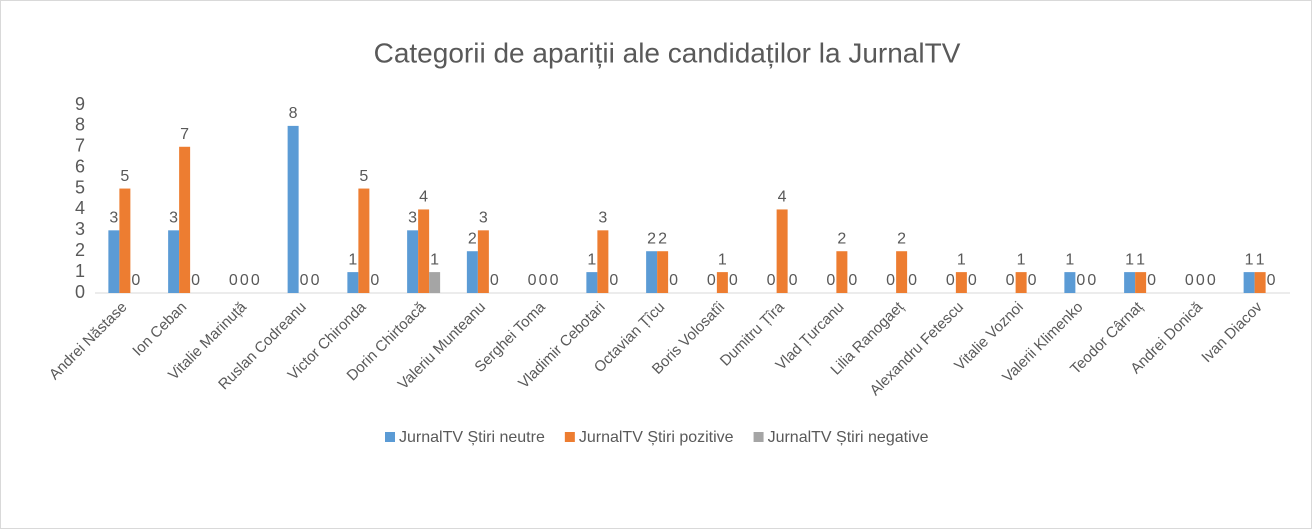 This screenshot has height=529, width=1312. What do you see at coordinates (80, 166) in the screenshot?
I see `y-tick-label: 6` at bounding box center [80, 166].